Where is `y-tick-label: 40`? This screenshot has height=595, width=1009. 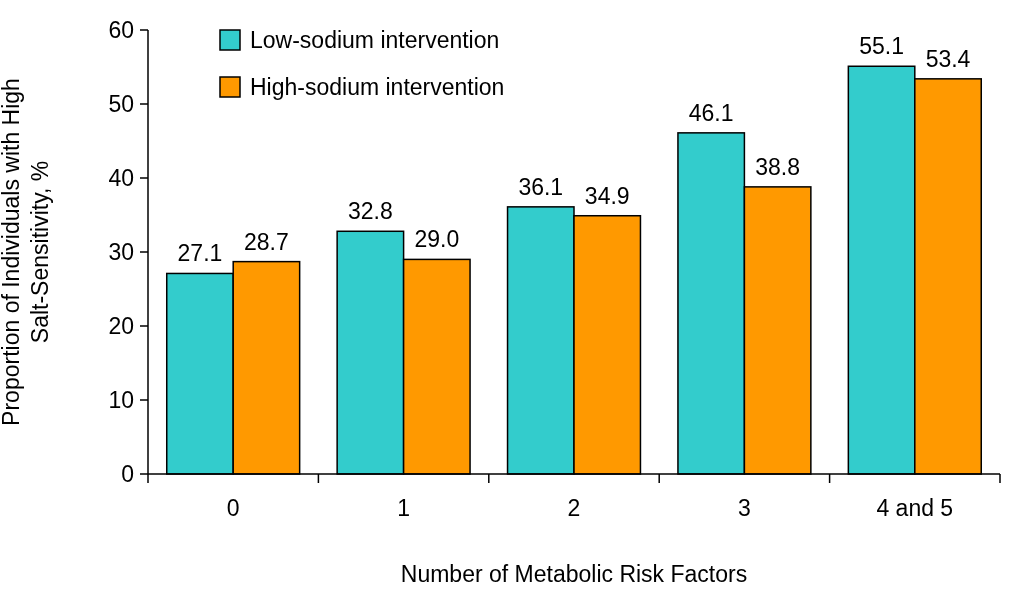 y-tick-label: 40 is located at coordinates (121, 178).